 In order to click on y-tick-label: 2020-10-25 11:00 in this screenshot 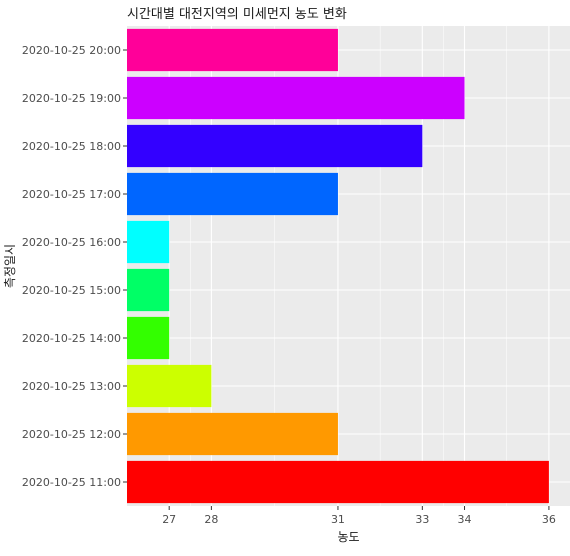, I will do `click(71, 482)`.